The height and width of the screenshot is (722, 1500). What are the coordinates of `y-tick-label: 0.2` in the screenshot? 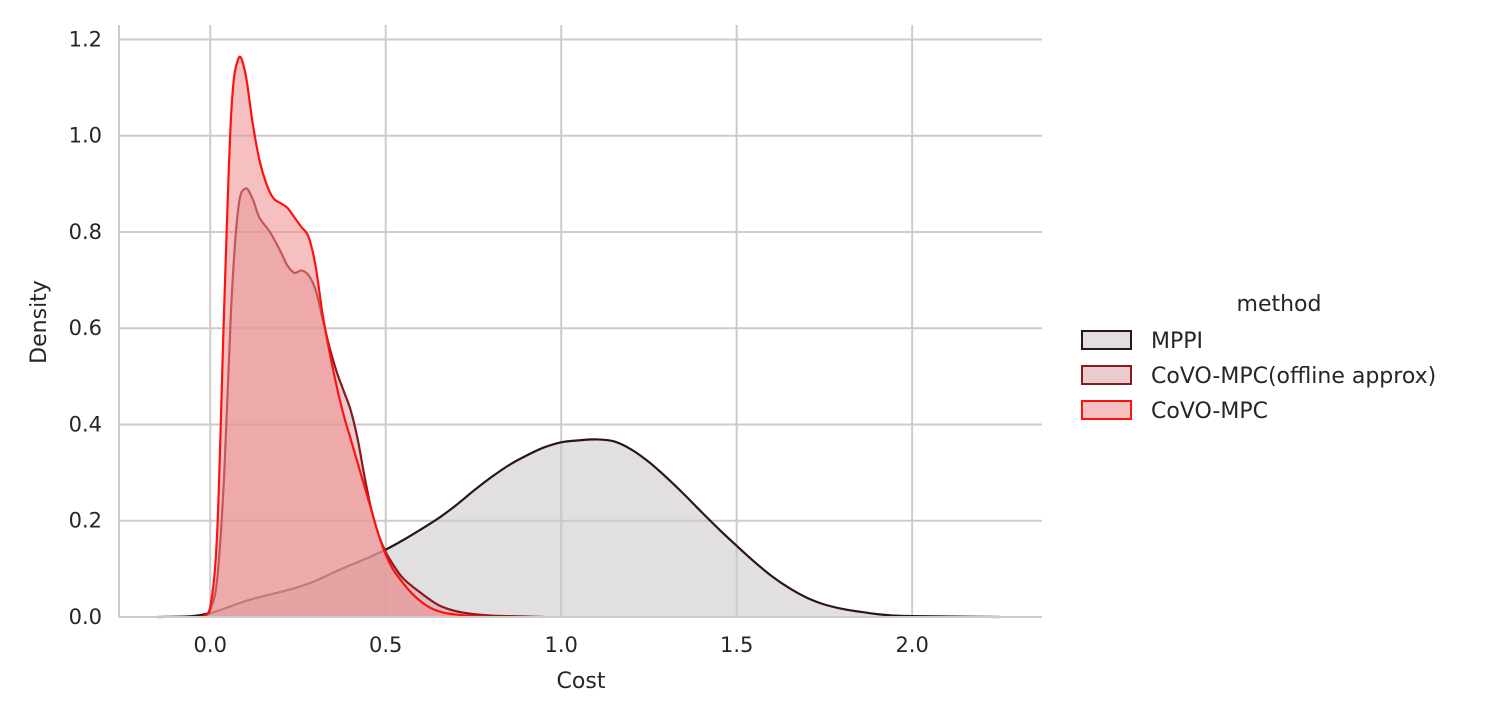 It's located at (85, 521).